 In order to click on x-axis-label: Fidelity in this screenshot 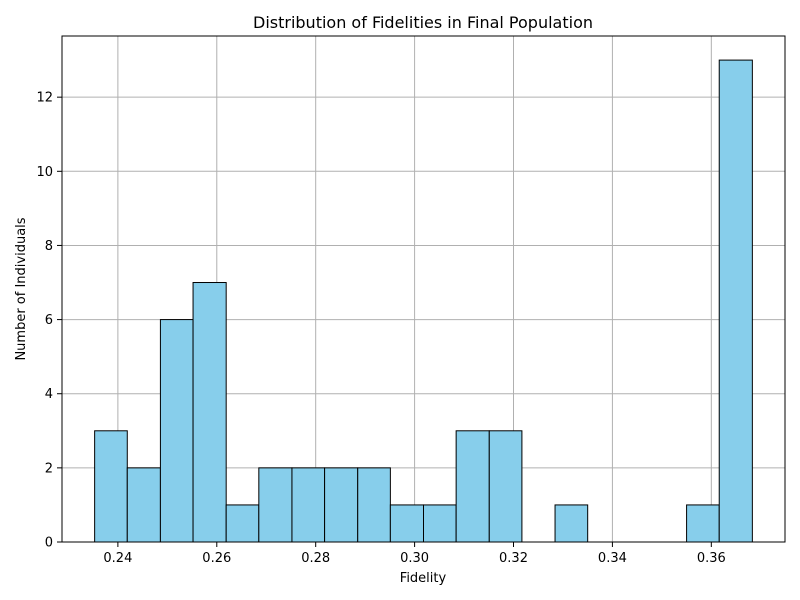, I will do `click(423, 578)`.